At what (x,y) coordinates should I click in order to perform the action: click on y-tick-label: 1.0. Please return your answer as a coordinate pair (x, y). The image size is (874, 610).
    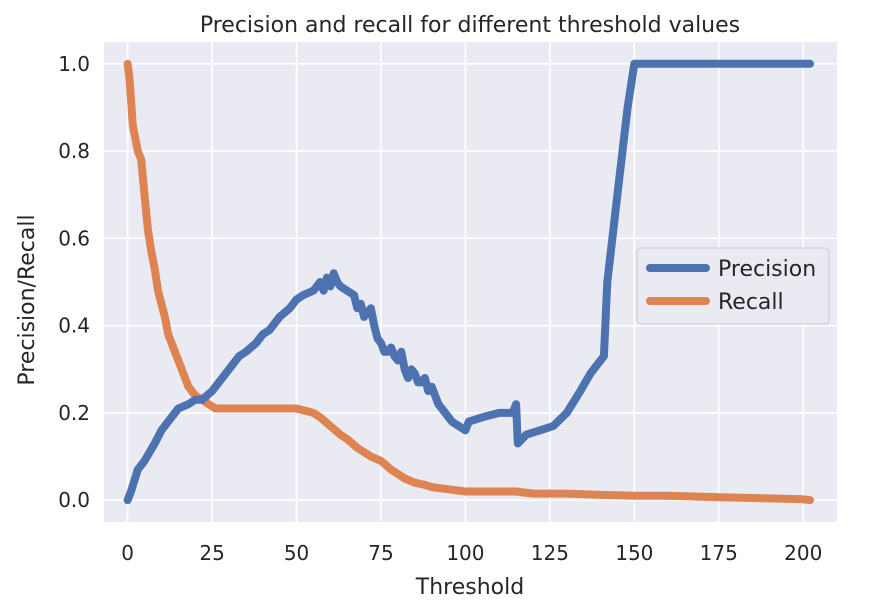
    Looking at the image, I should click on (74, 64).